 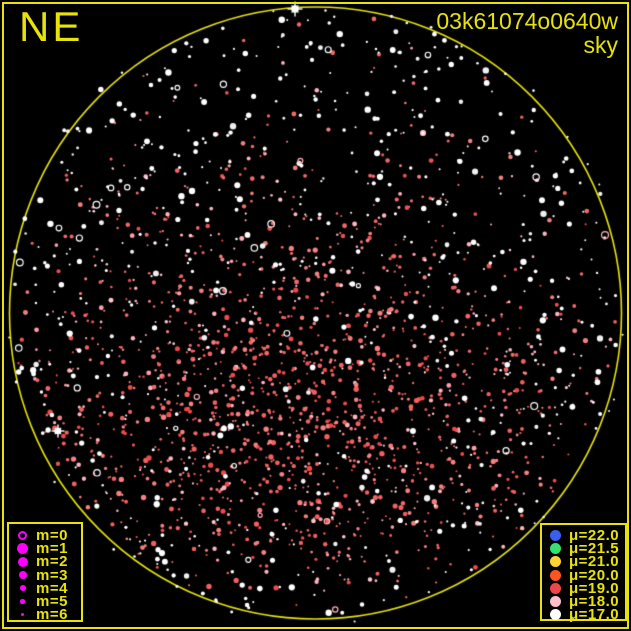 I want to click on legend-row: μ=20.0, so click(x=583, y=575).